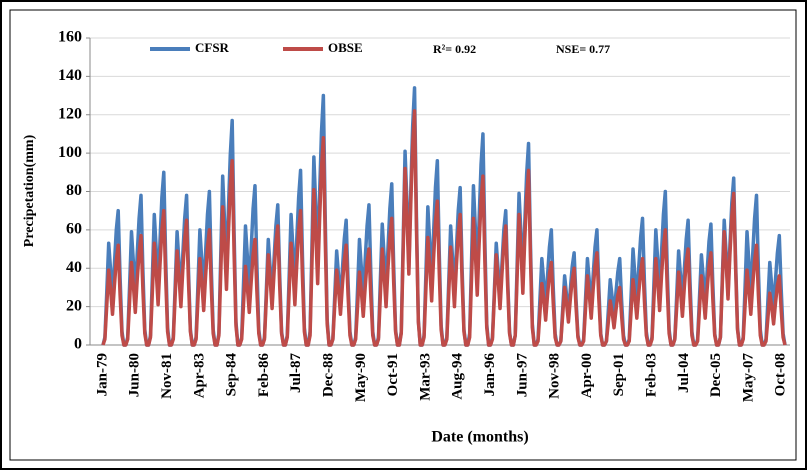 The image size is (807, 470). I want to click on annotation: R²= 0.92, so click(454, 49).